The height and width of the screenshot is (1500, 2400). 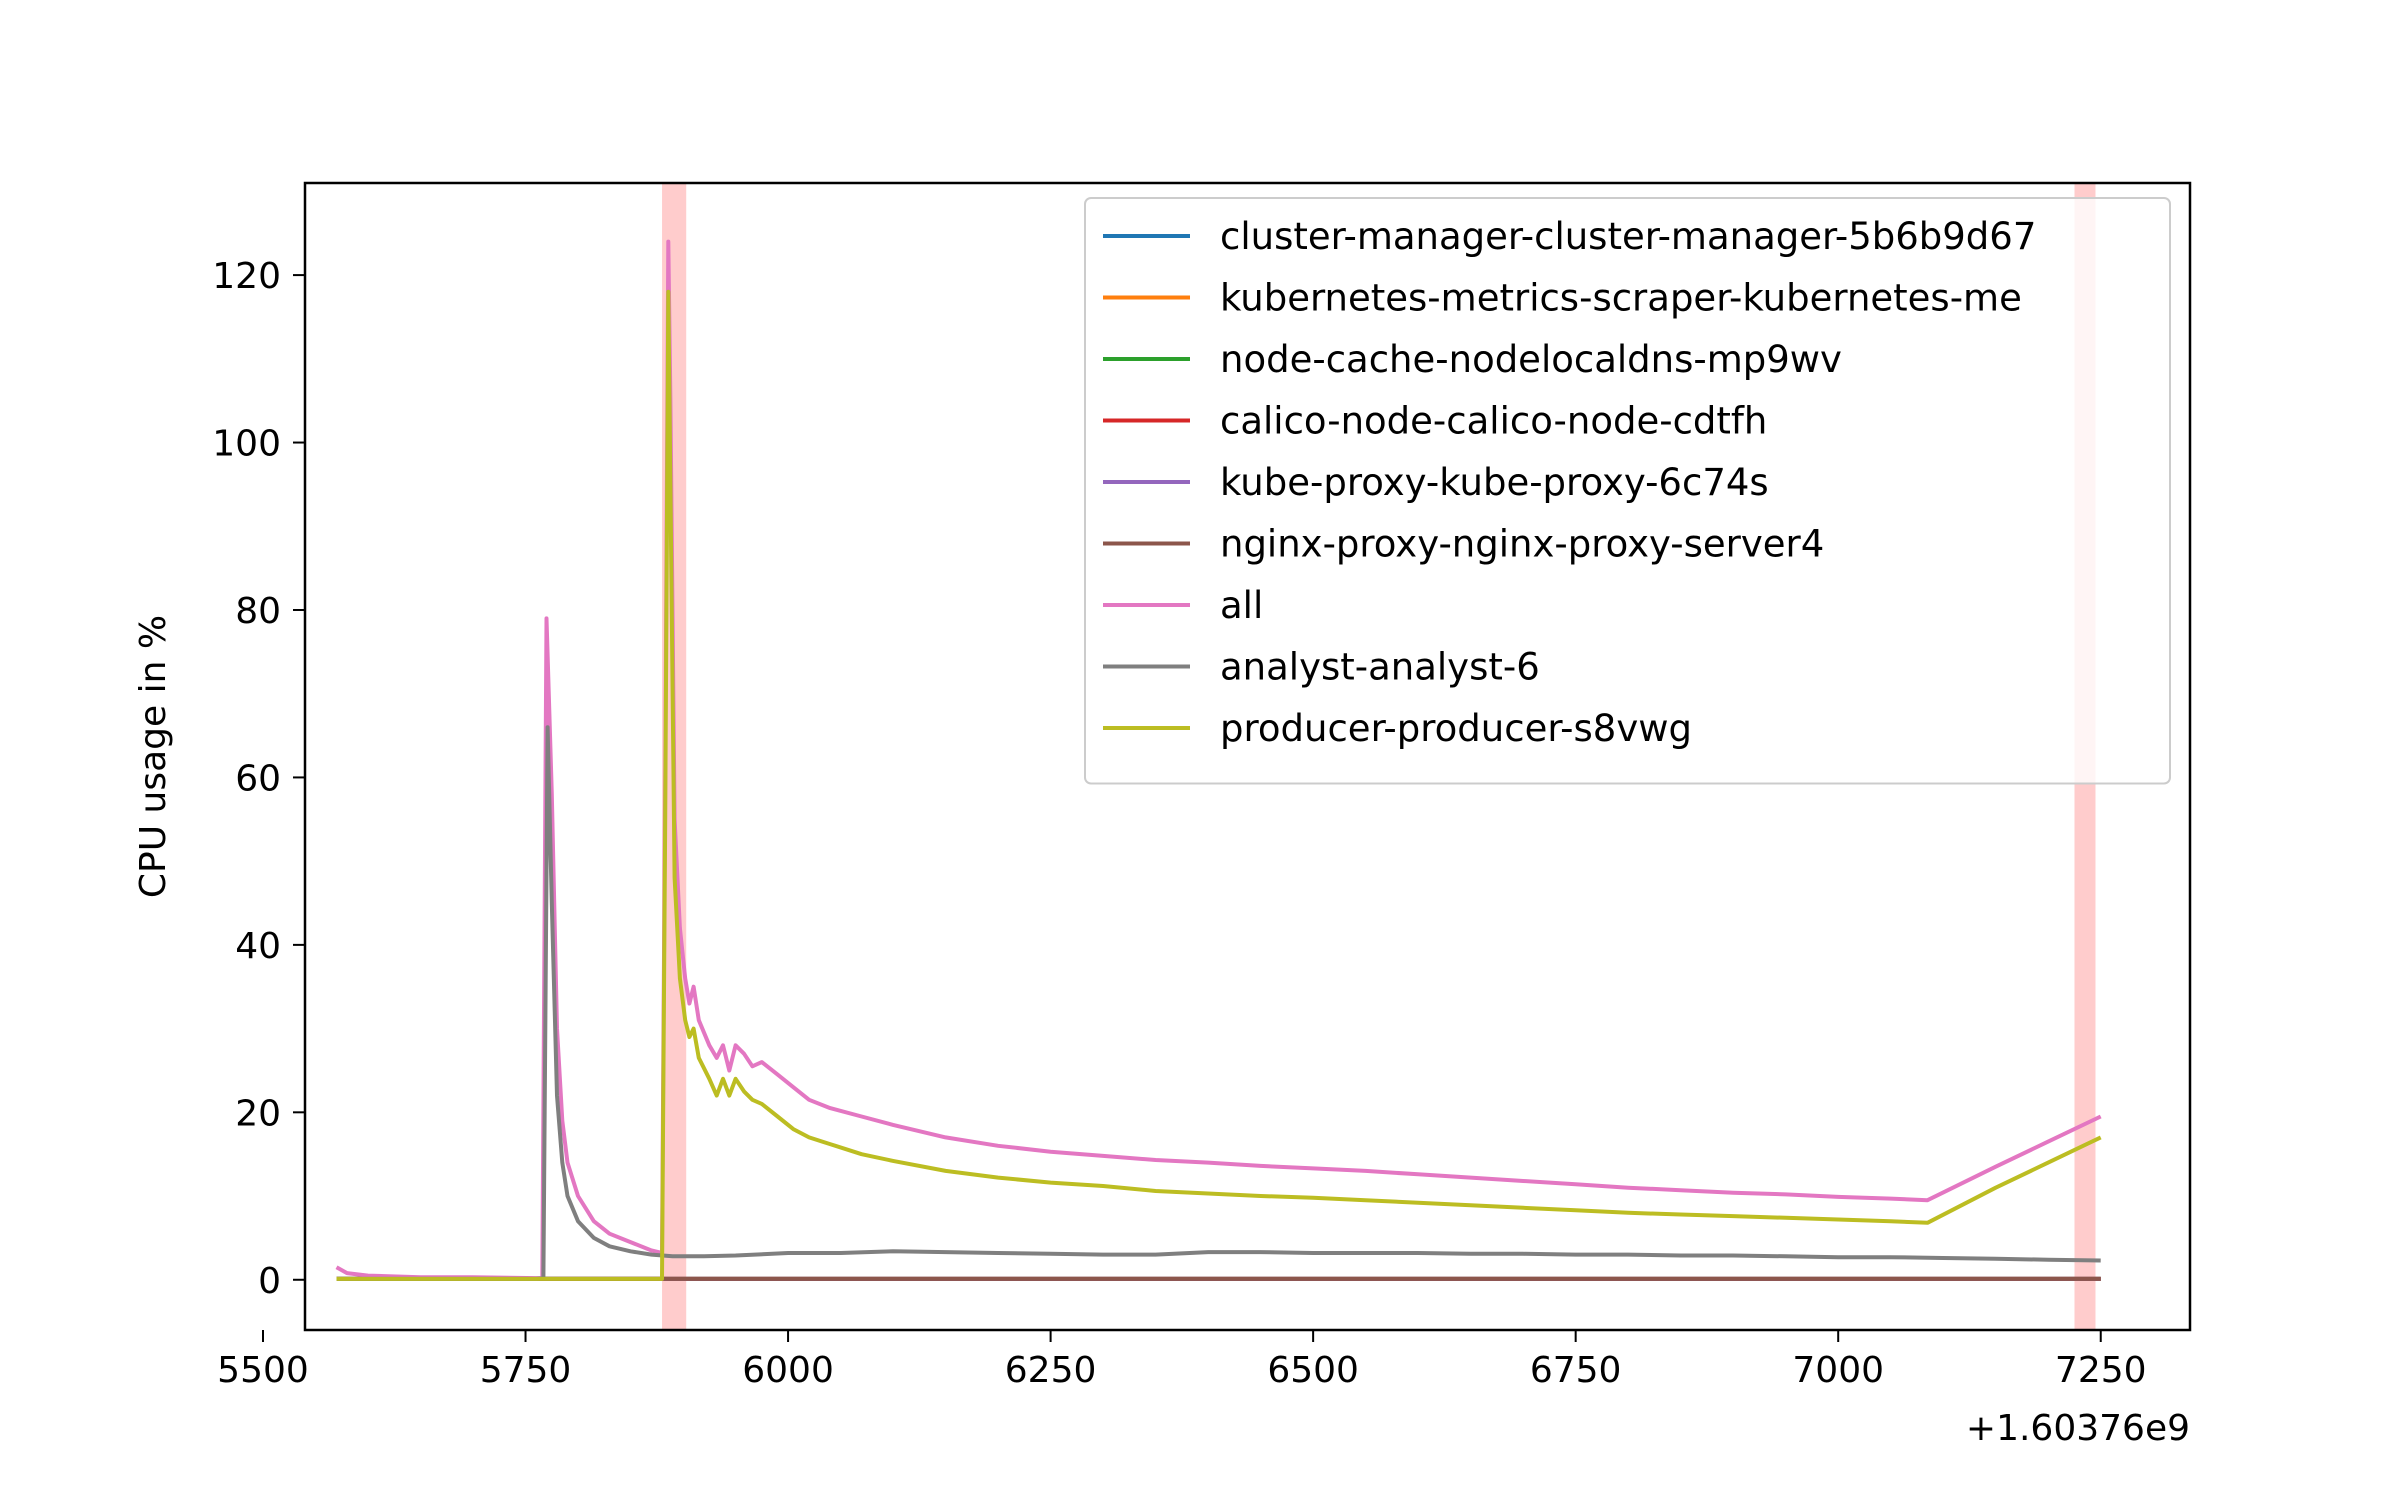 I want to click on y-tick-label-0: 0, so click(x=269, y=1281).